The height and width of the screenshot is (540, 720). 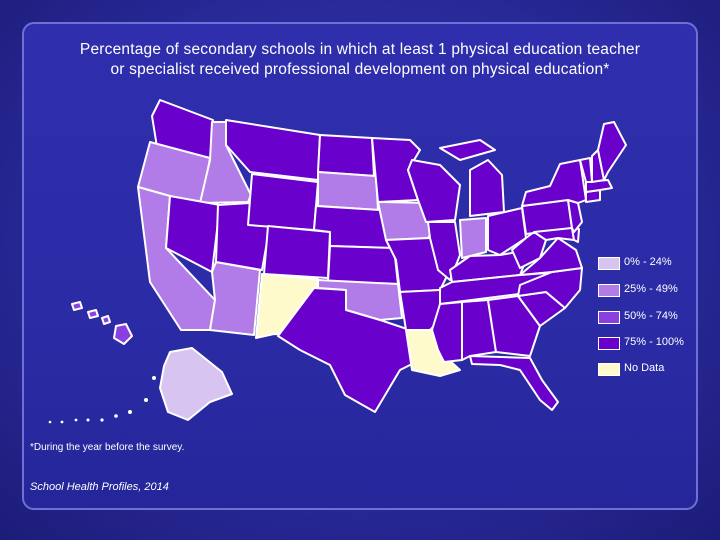 I want to click on legend-item-3: 75% - 100%, so click(x=648, y=344).